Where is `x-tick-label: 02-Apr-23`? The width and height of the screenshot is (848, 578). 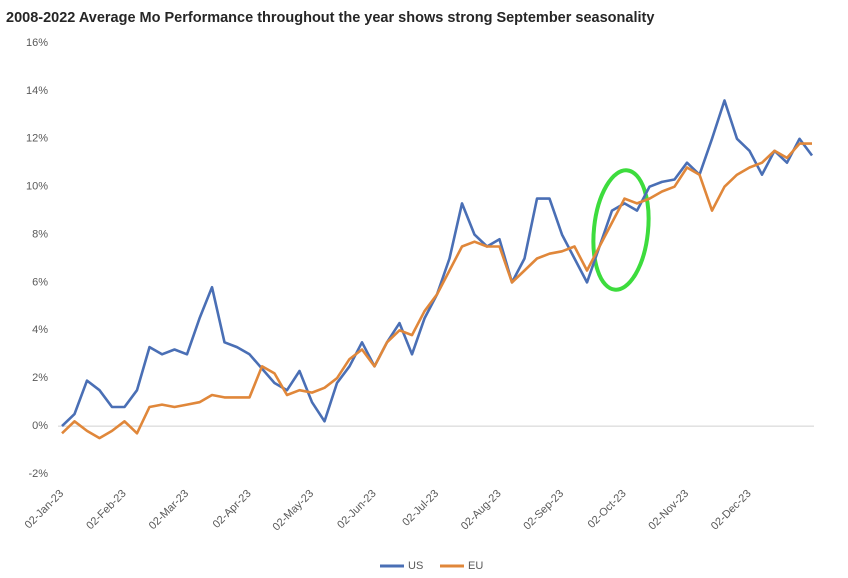 x-tick-label: 02-Apr-23 is located at coordinates (232, 509).